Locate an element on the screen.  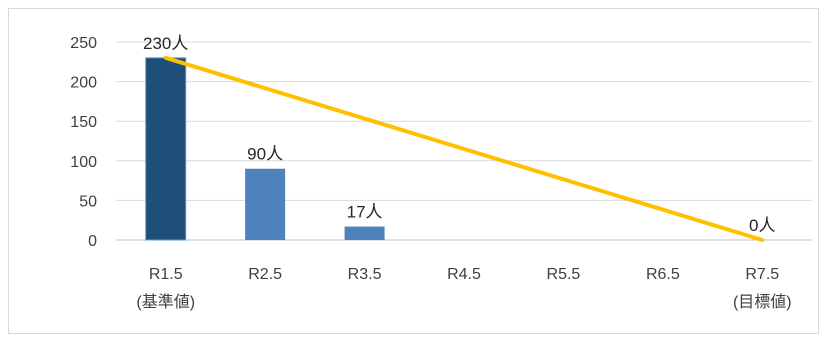
data-label: 230人 is located at coordinates (165, 43).